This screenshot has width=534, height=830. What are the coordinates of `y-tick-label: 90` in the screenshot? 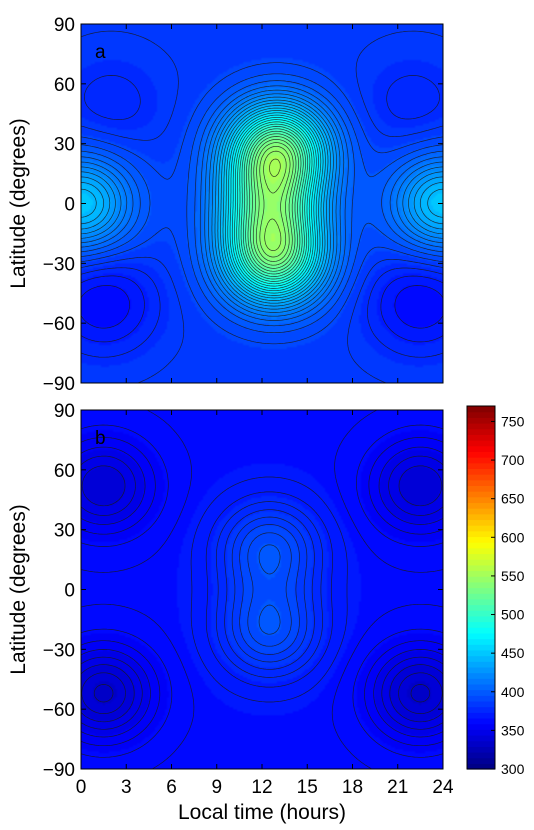 It's located at (64, 411).